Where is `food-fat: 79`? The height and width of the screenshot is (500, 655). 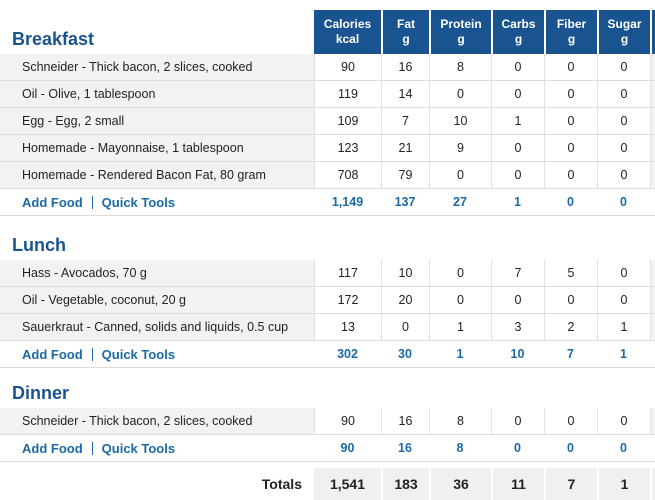 food-fat: 79 is located at coordinates (405, 175).